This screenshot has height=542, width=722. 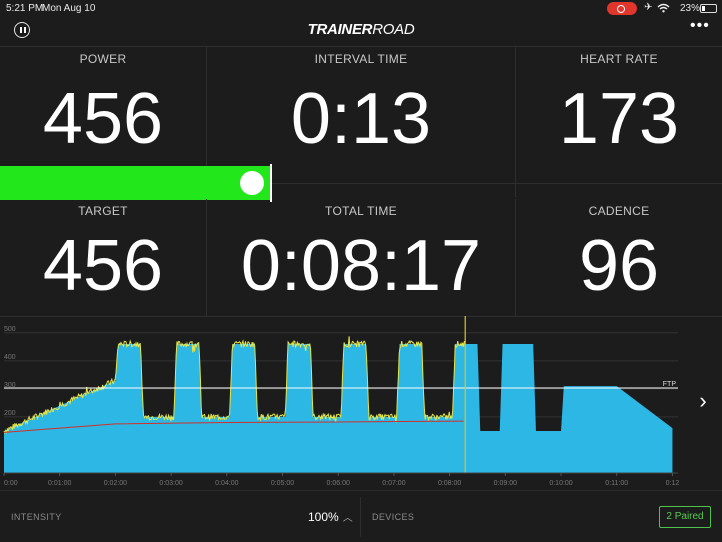 What do you see at coordinates (619, 266) in the screenshot?
I see `metric-value: 96` at bounding box center [619, 266].